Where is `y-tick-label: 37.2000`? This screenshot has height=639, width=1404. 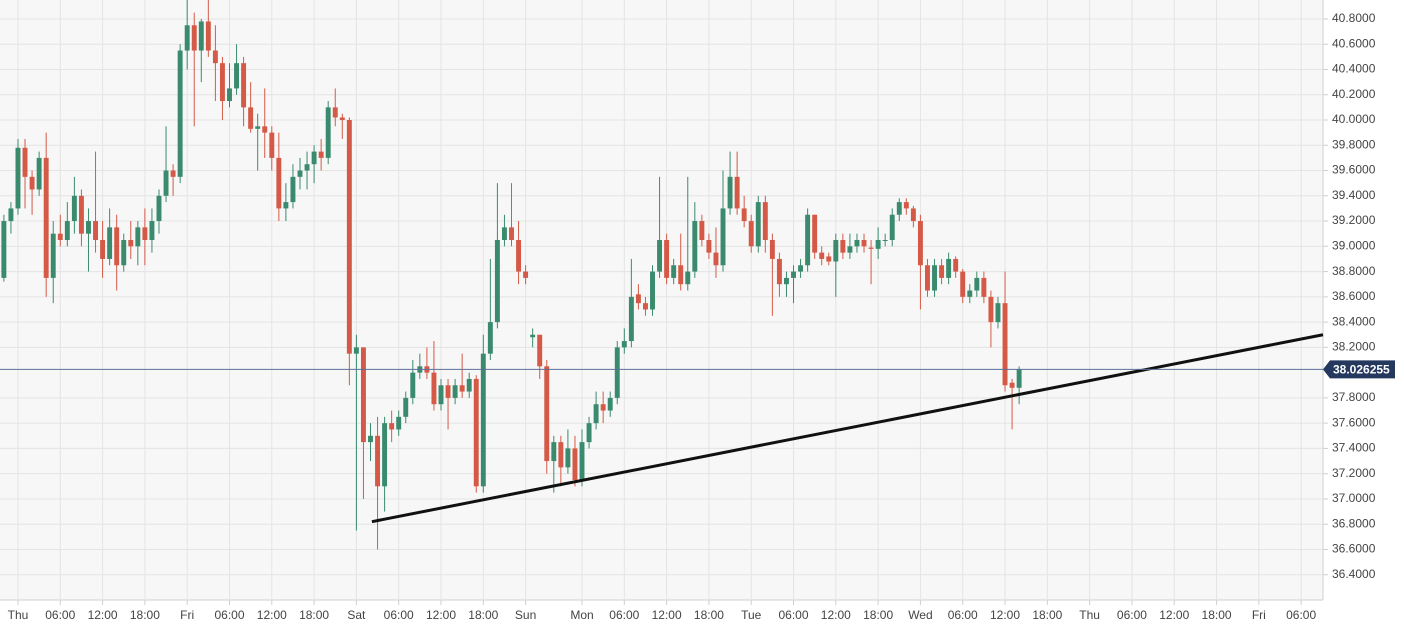 y-tick-label: 37.2000 is located at coordinates (1354, 473).